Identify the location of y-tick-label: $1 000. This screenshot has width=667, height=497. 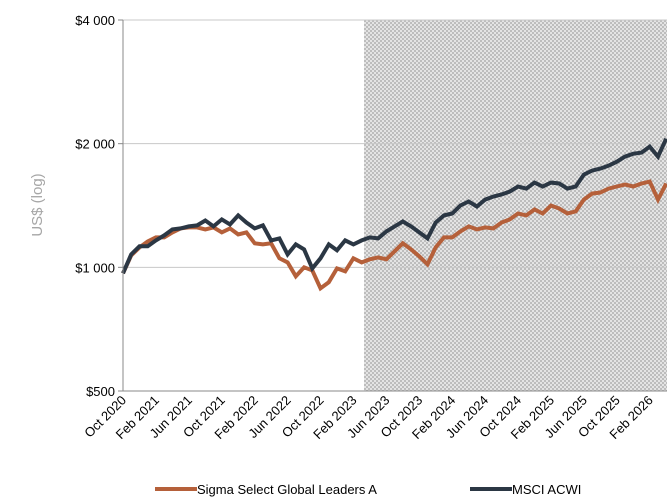
(95, 267).